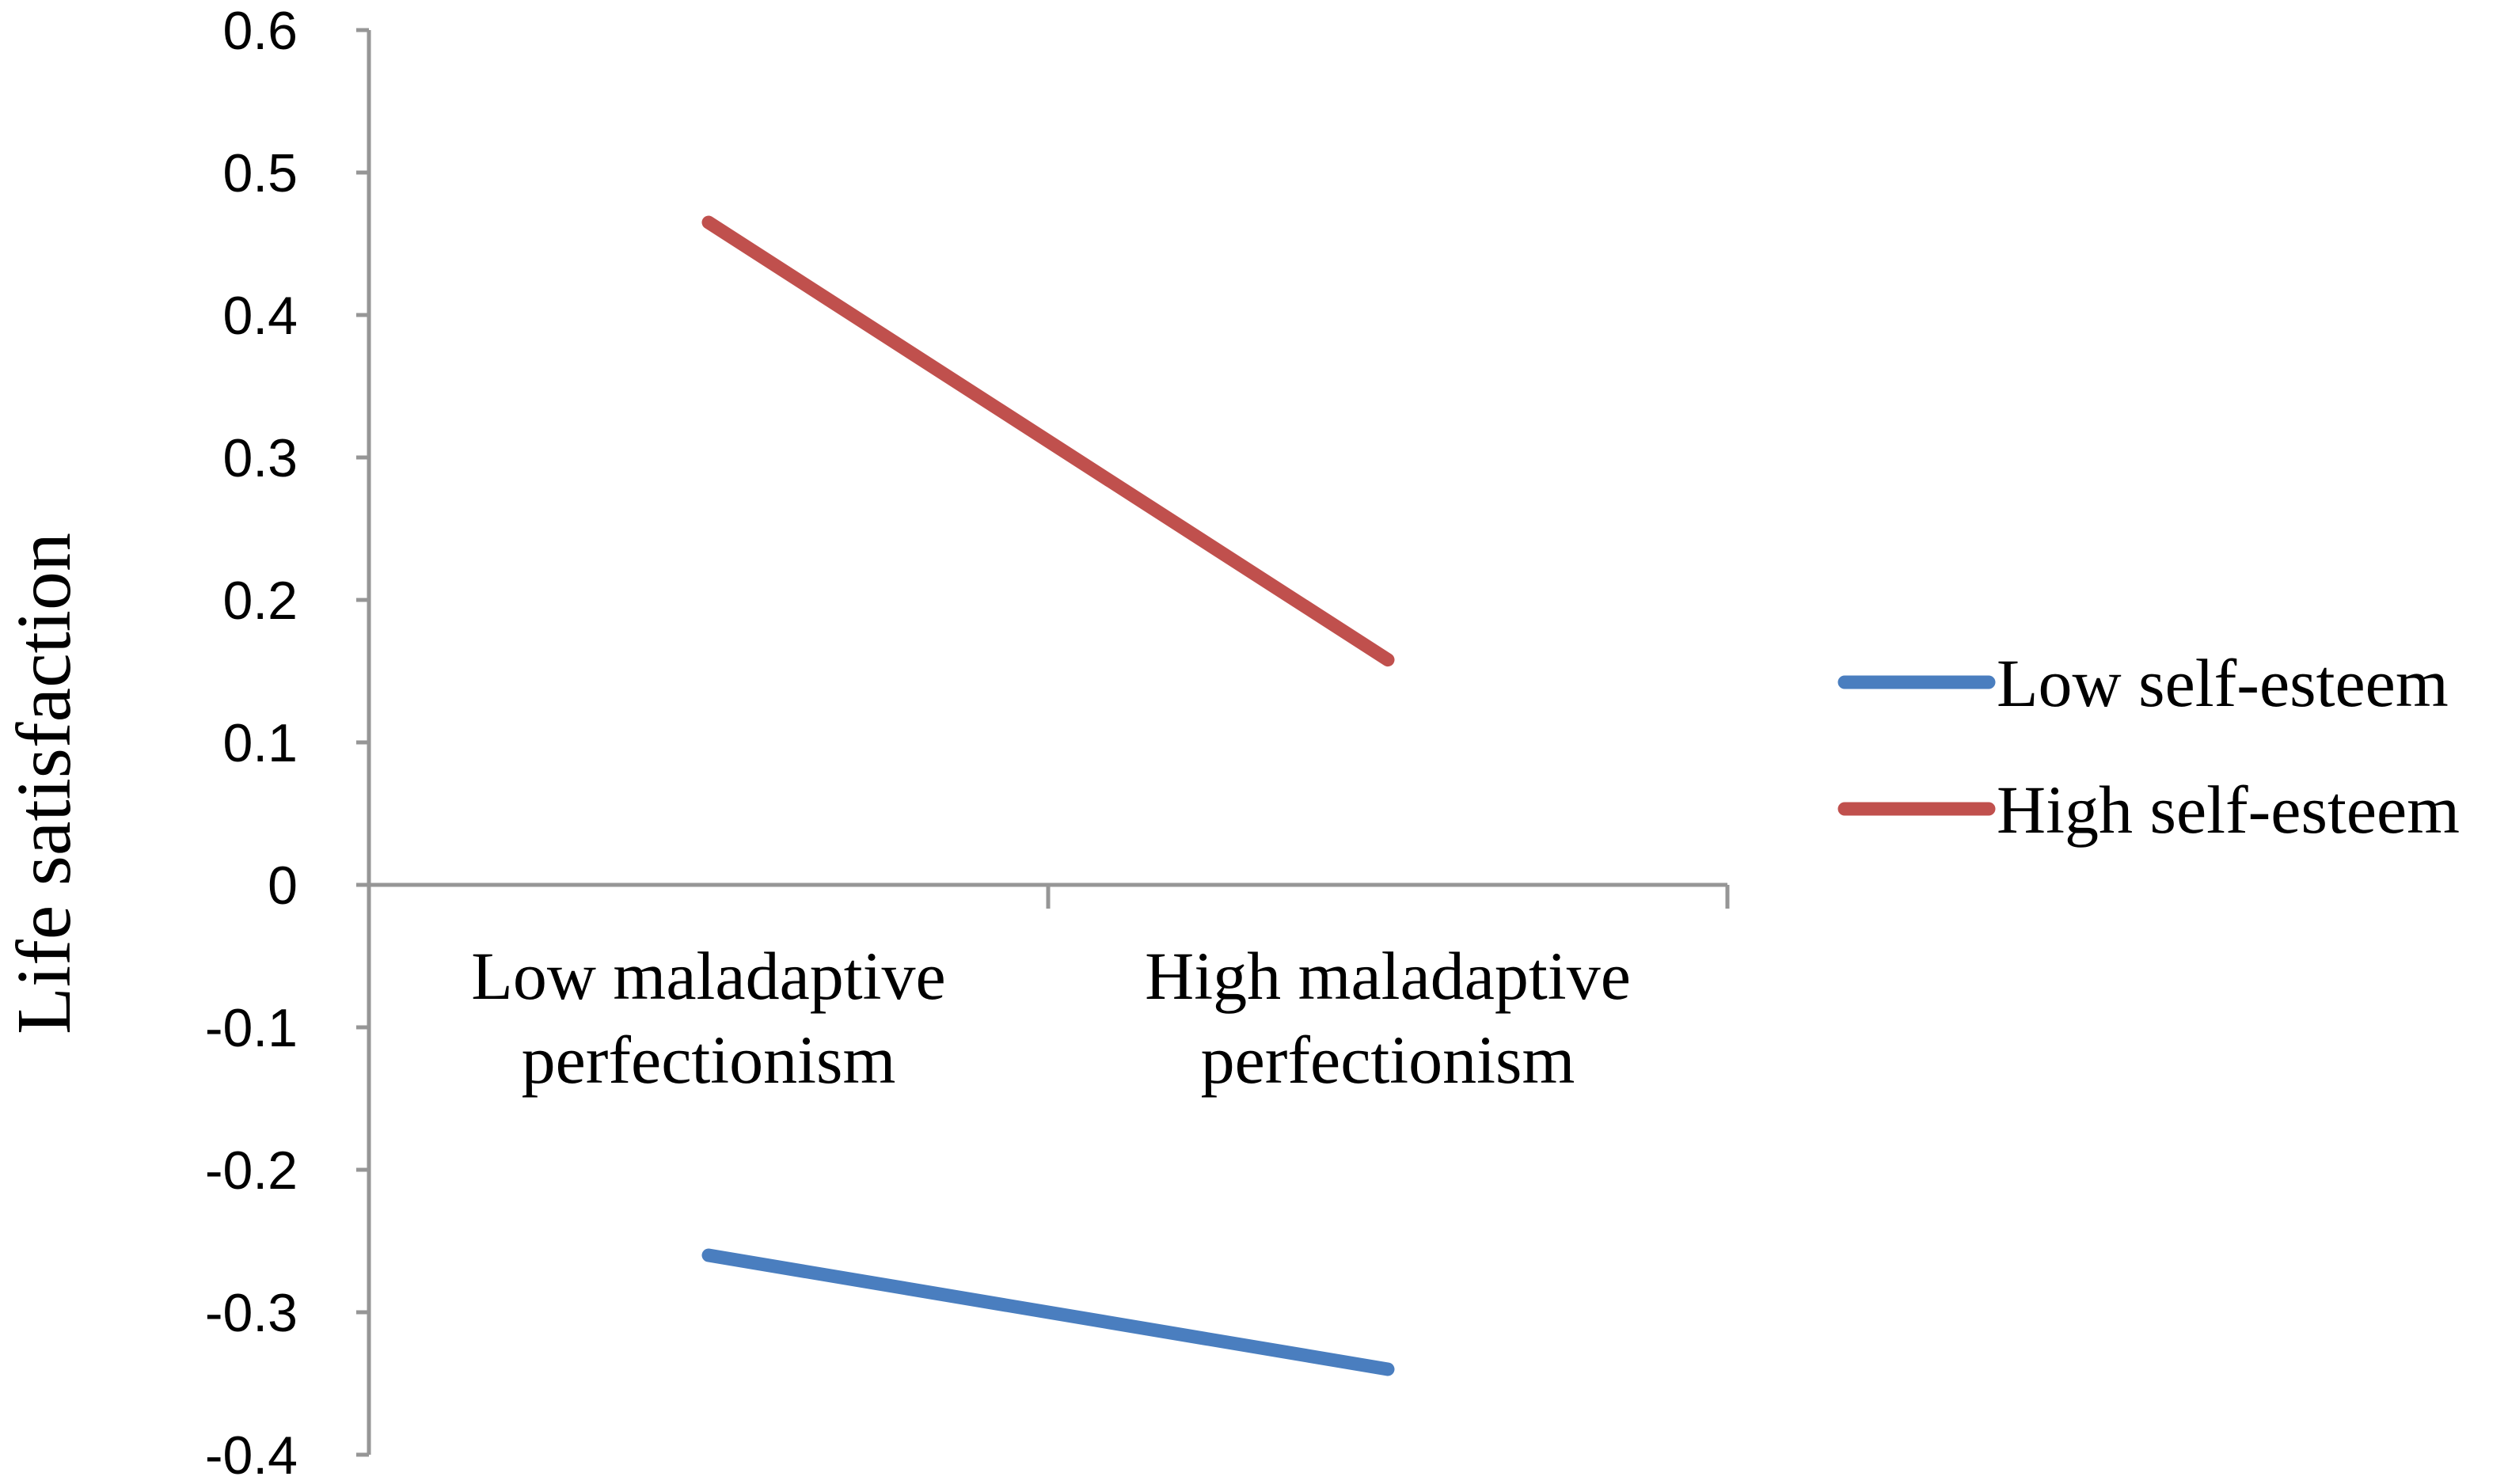 Image resolution: width=2508 pixels, height=1484 pixels. I want to click on y-tick-label: -0.2, so click(251, 1171).